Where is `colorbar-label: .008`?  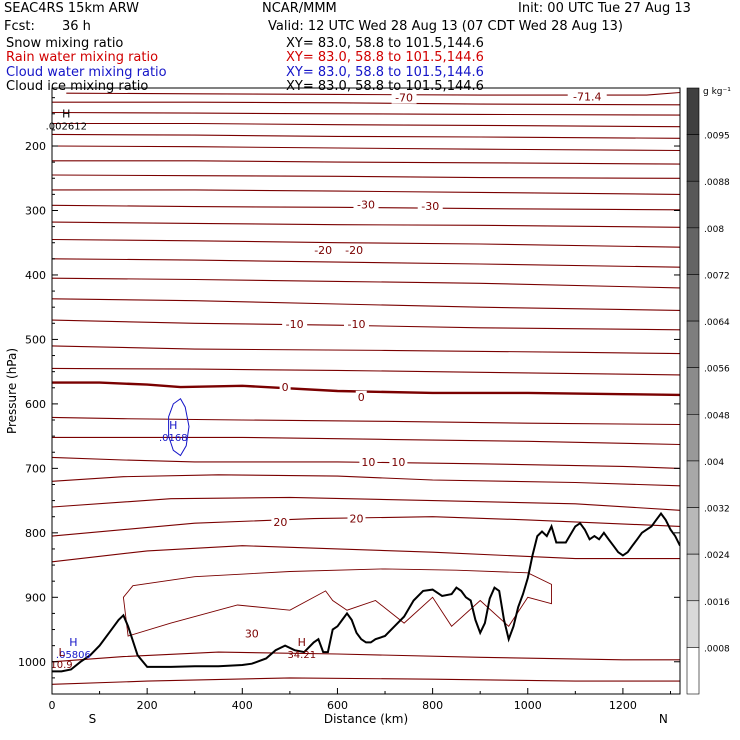
colorbar-label: .008 is located at coordinates (714, 230).